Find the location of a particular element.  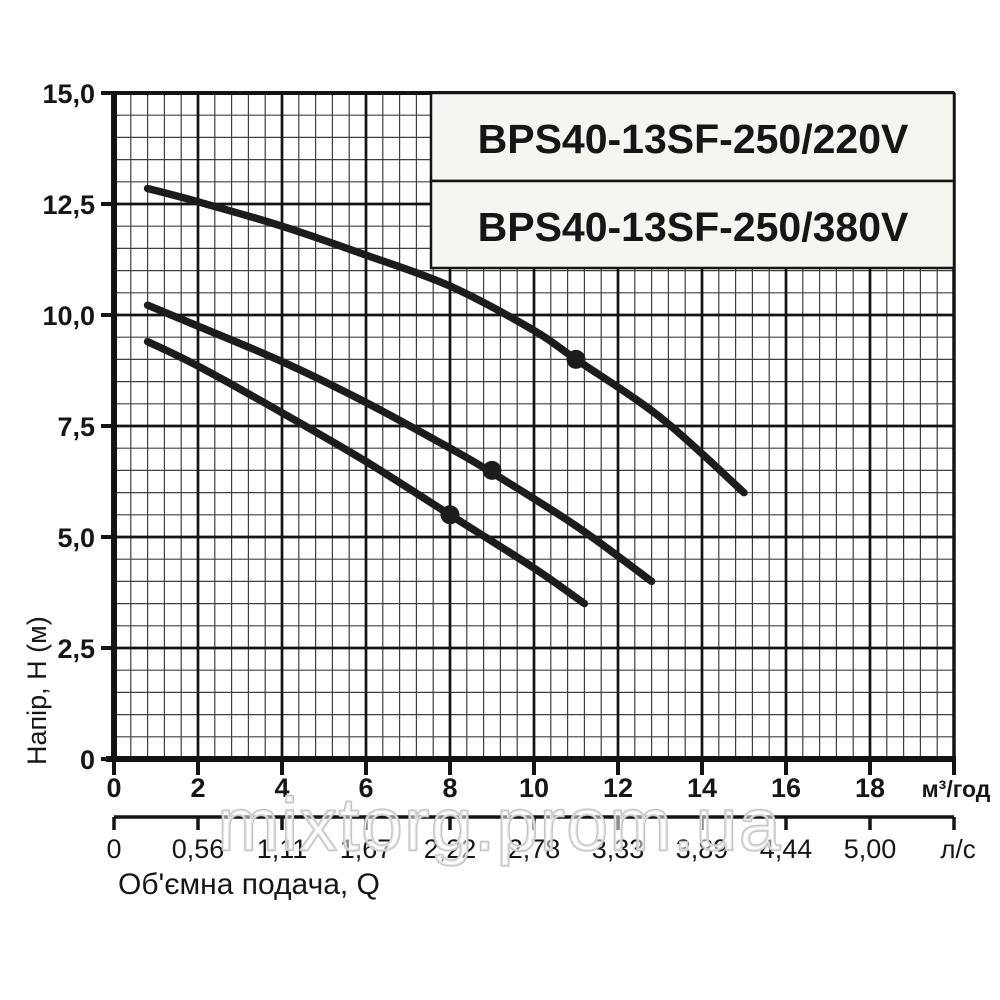

watermark: mixtorg.prom.ua is located at coordinates (500, 824).